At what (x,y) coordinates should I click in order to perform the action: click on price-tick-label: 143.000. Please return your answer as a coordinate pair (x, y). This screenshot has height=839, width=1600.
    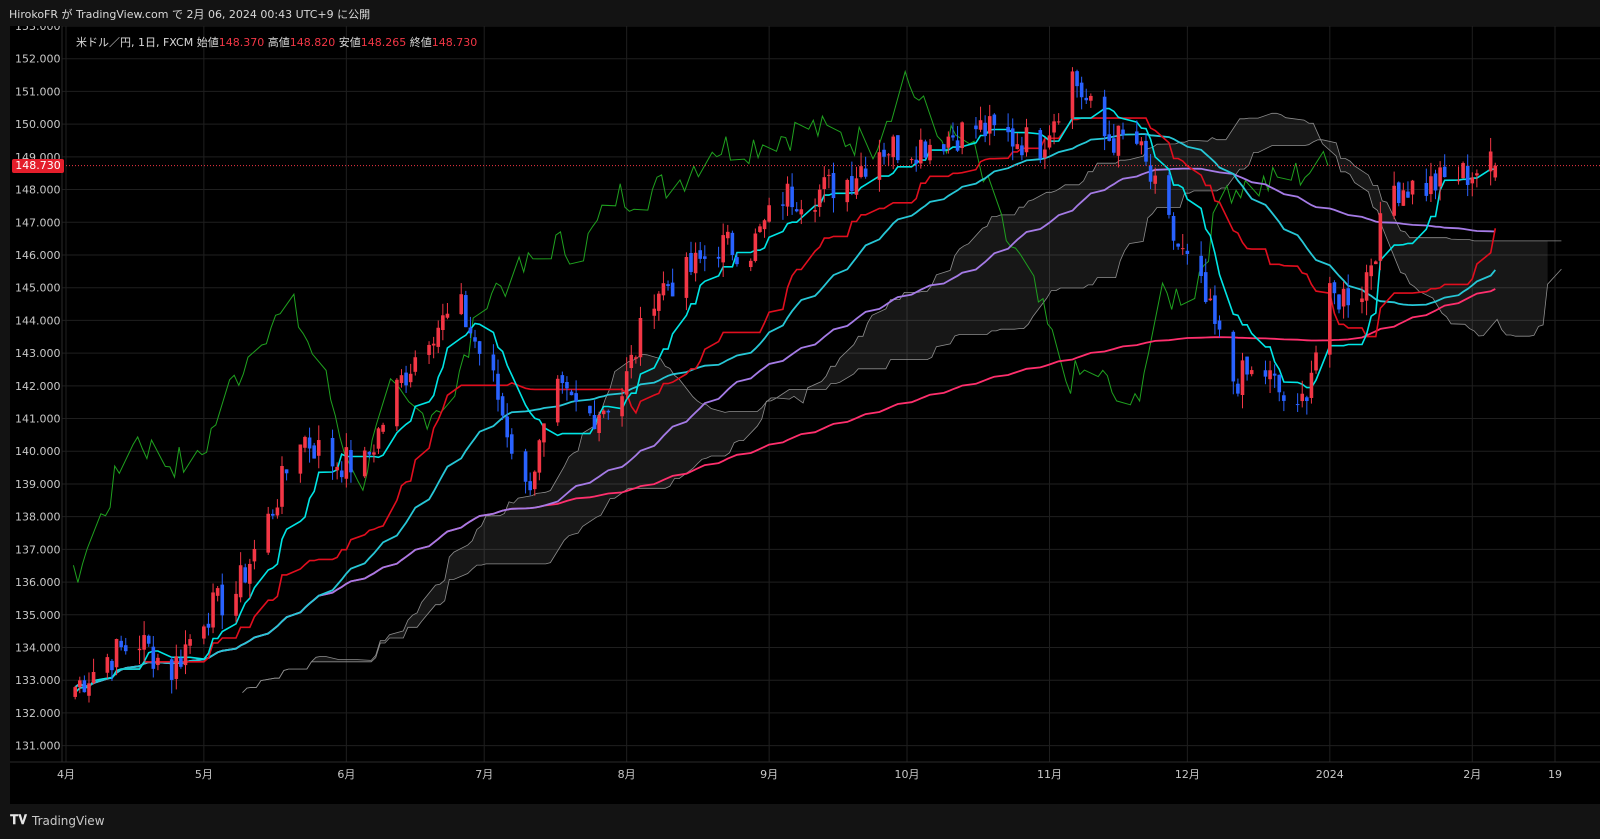
    Looking at the image, I should click on (38, 353).